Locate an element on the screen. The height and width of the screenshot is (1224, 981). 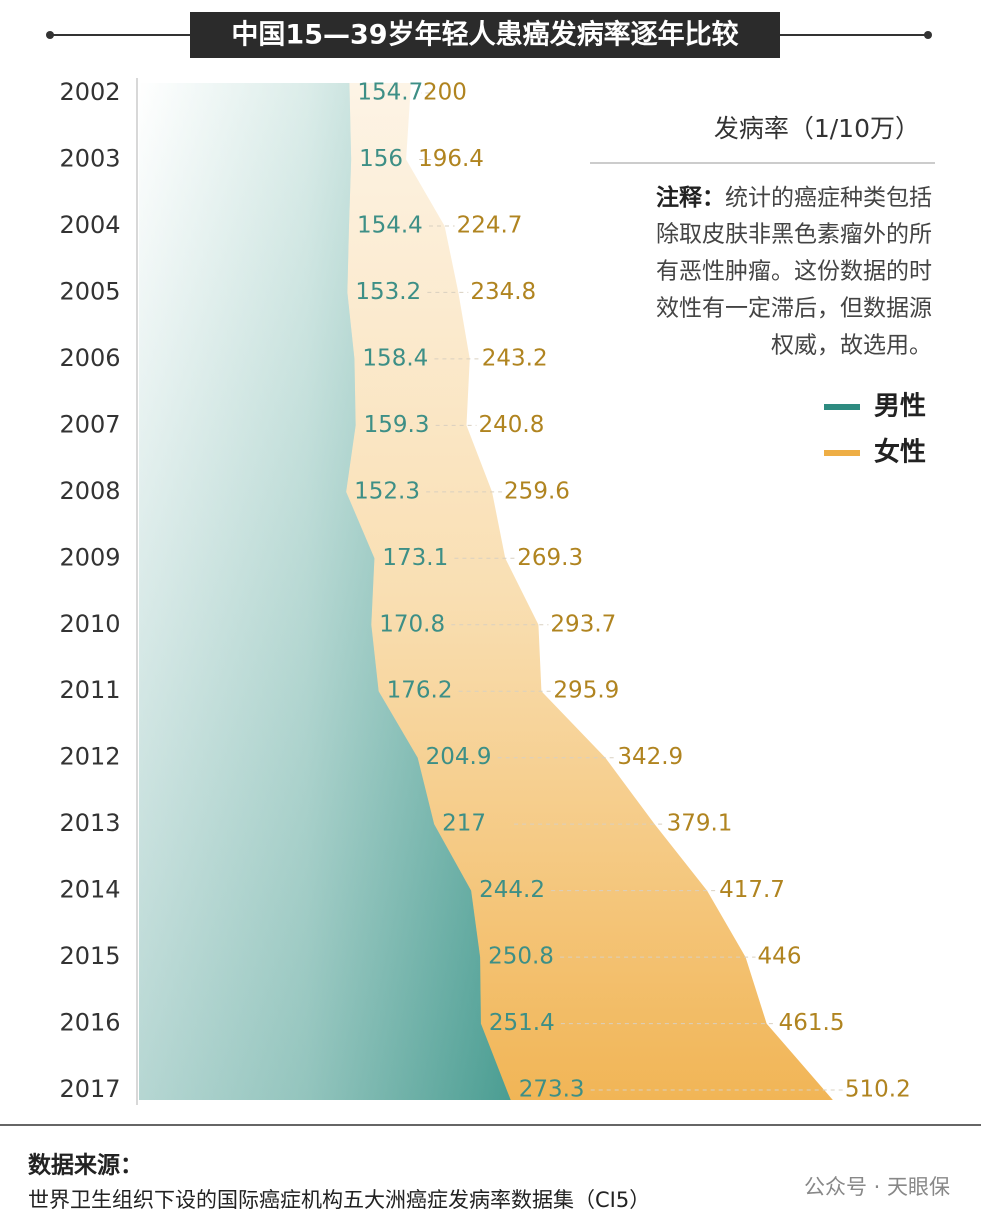
data-label: 379.1 is located at coordinates (700, 824).